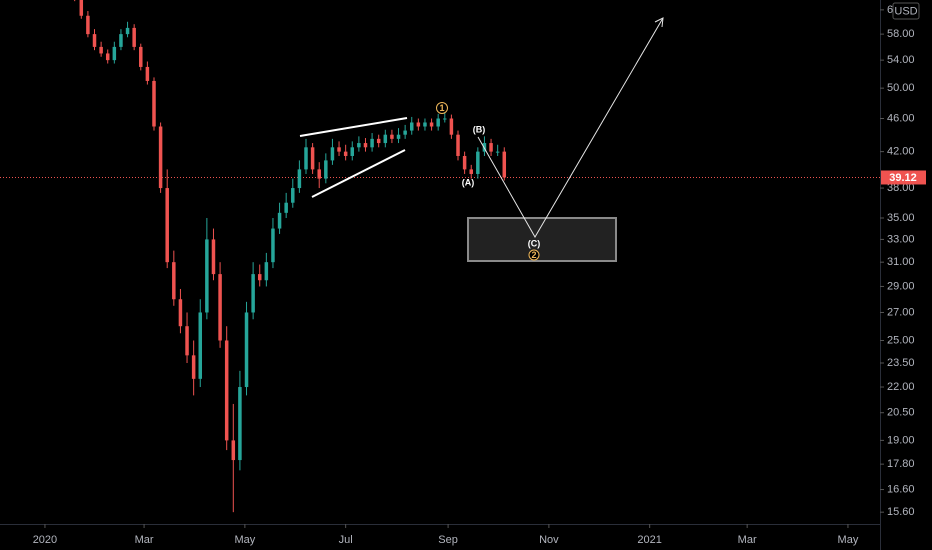 The height and width of the screenshot is (550, 932). What do you see at coordinates (901, 188) in the screenshot?
I see `y-tick-label: 38.00` at bounding box center [901, 188].